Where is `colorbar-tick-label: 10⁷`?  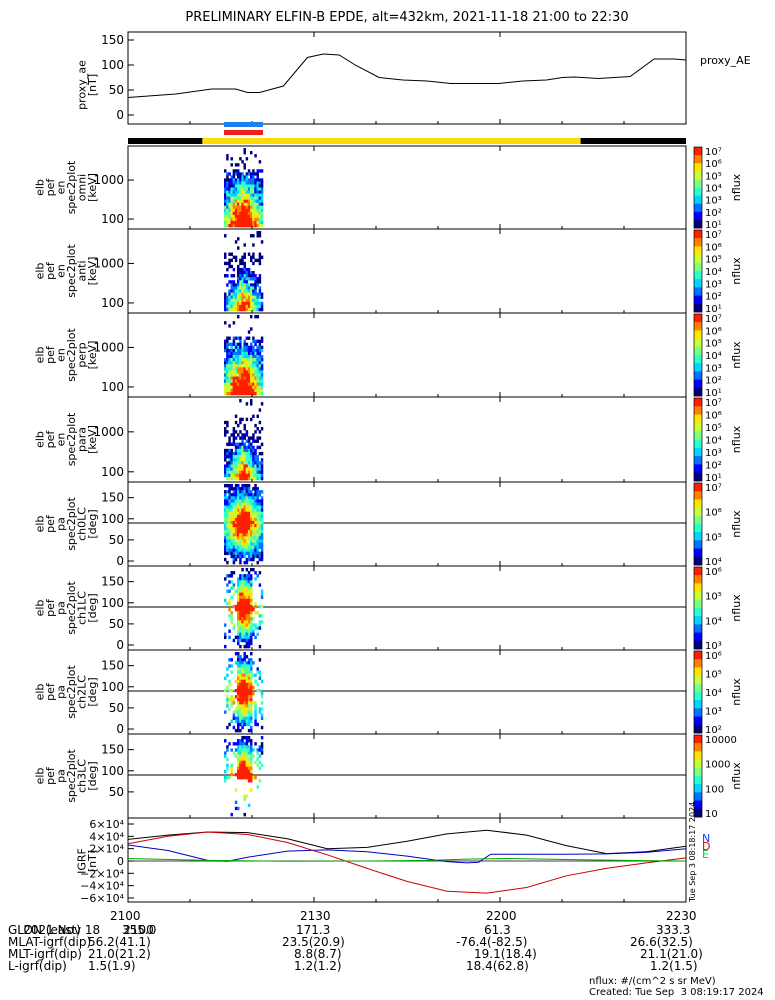
colorbar-tick-label: 10⁷ is located at coordinates (713, 235).